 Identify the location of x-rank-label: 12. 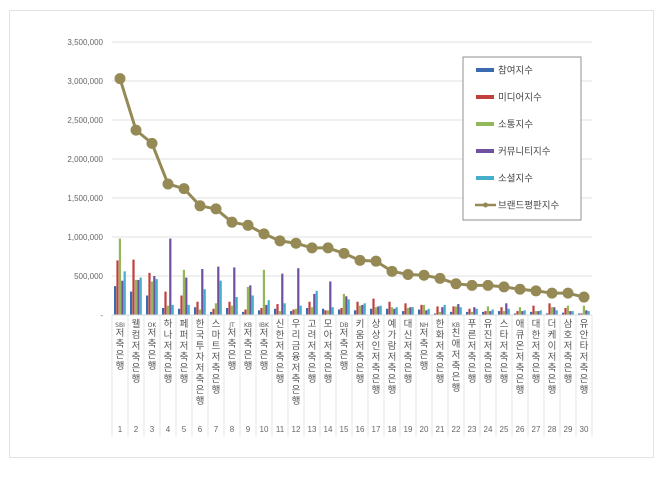
(296, 429).